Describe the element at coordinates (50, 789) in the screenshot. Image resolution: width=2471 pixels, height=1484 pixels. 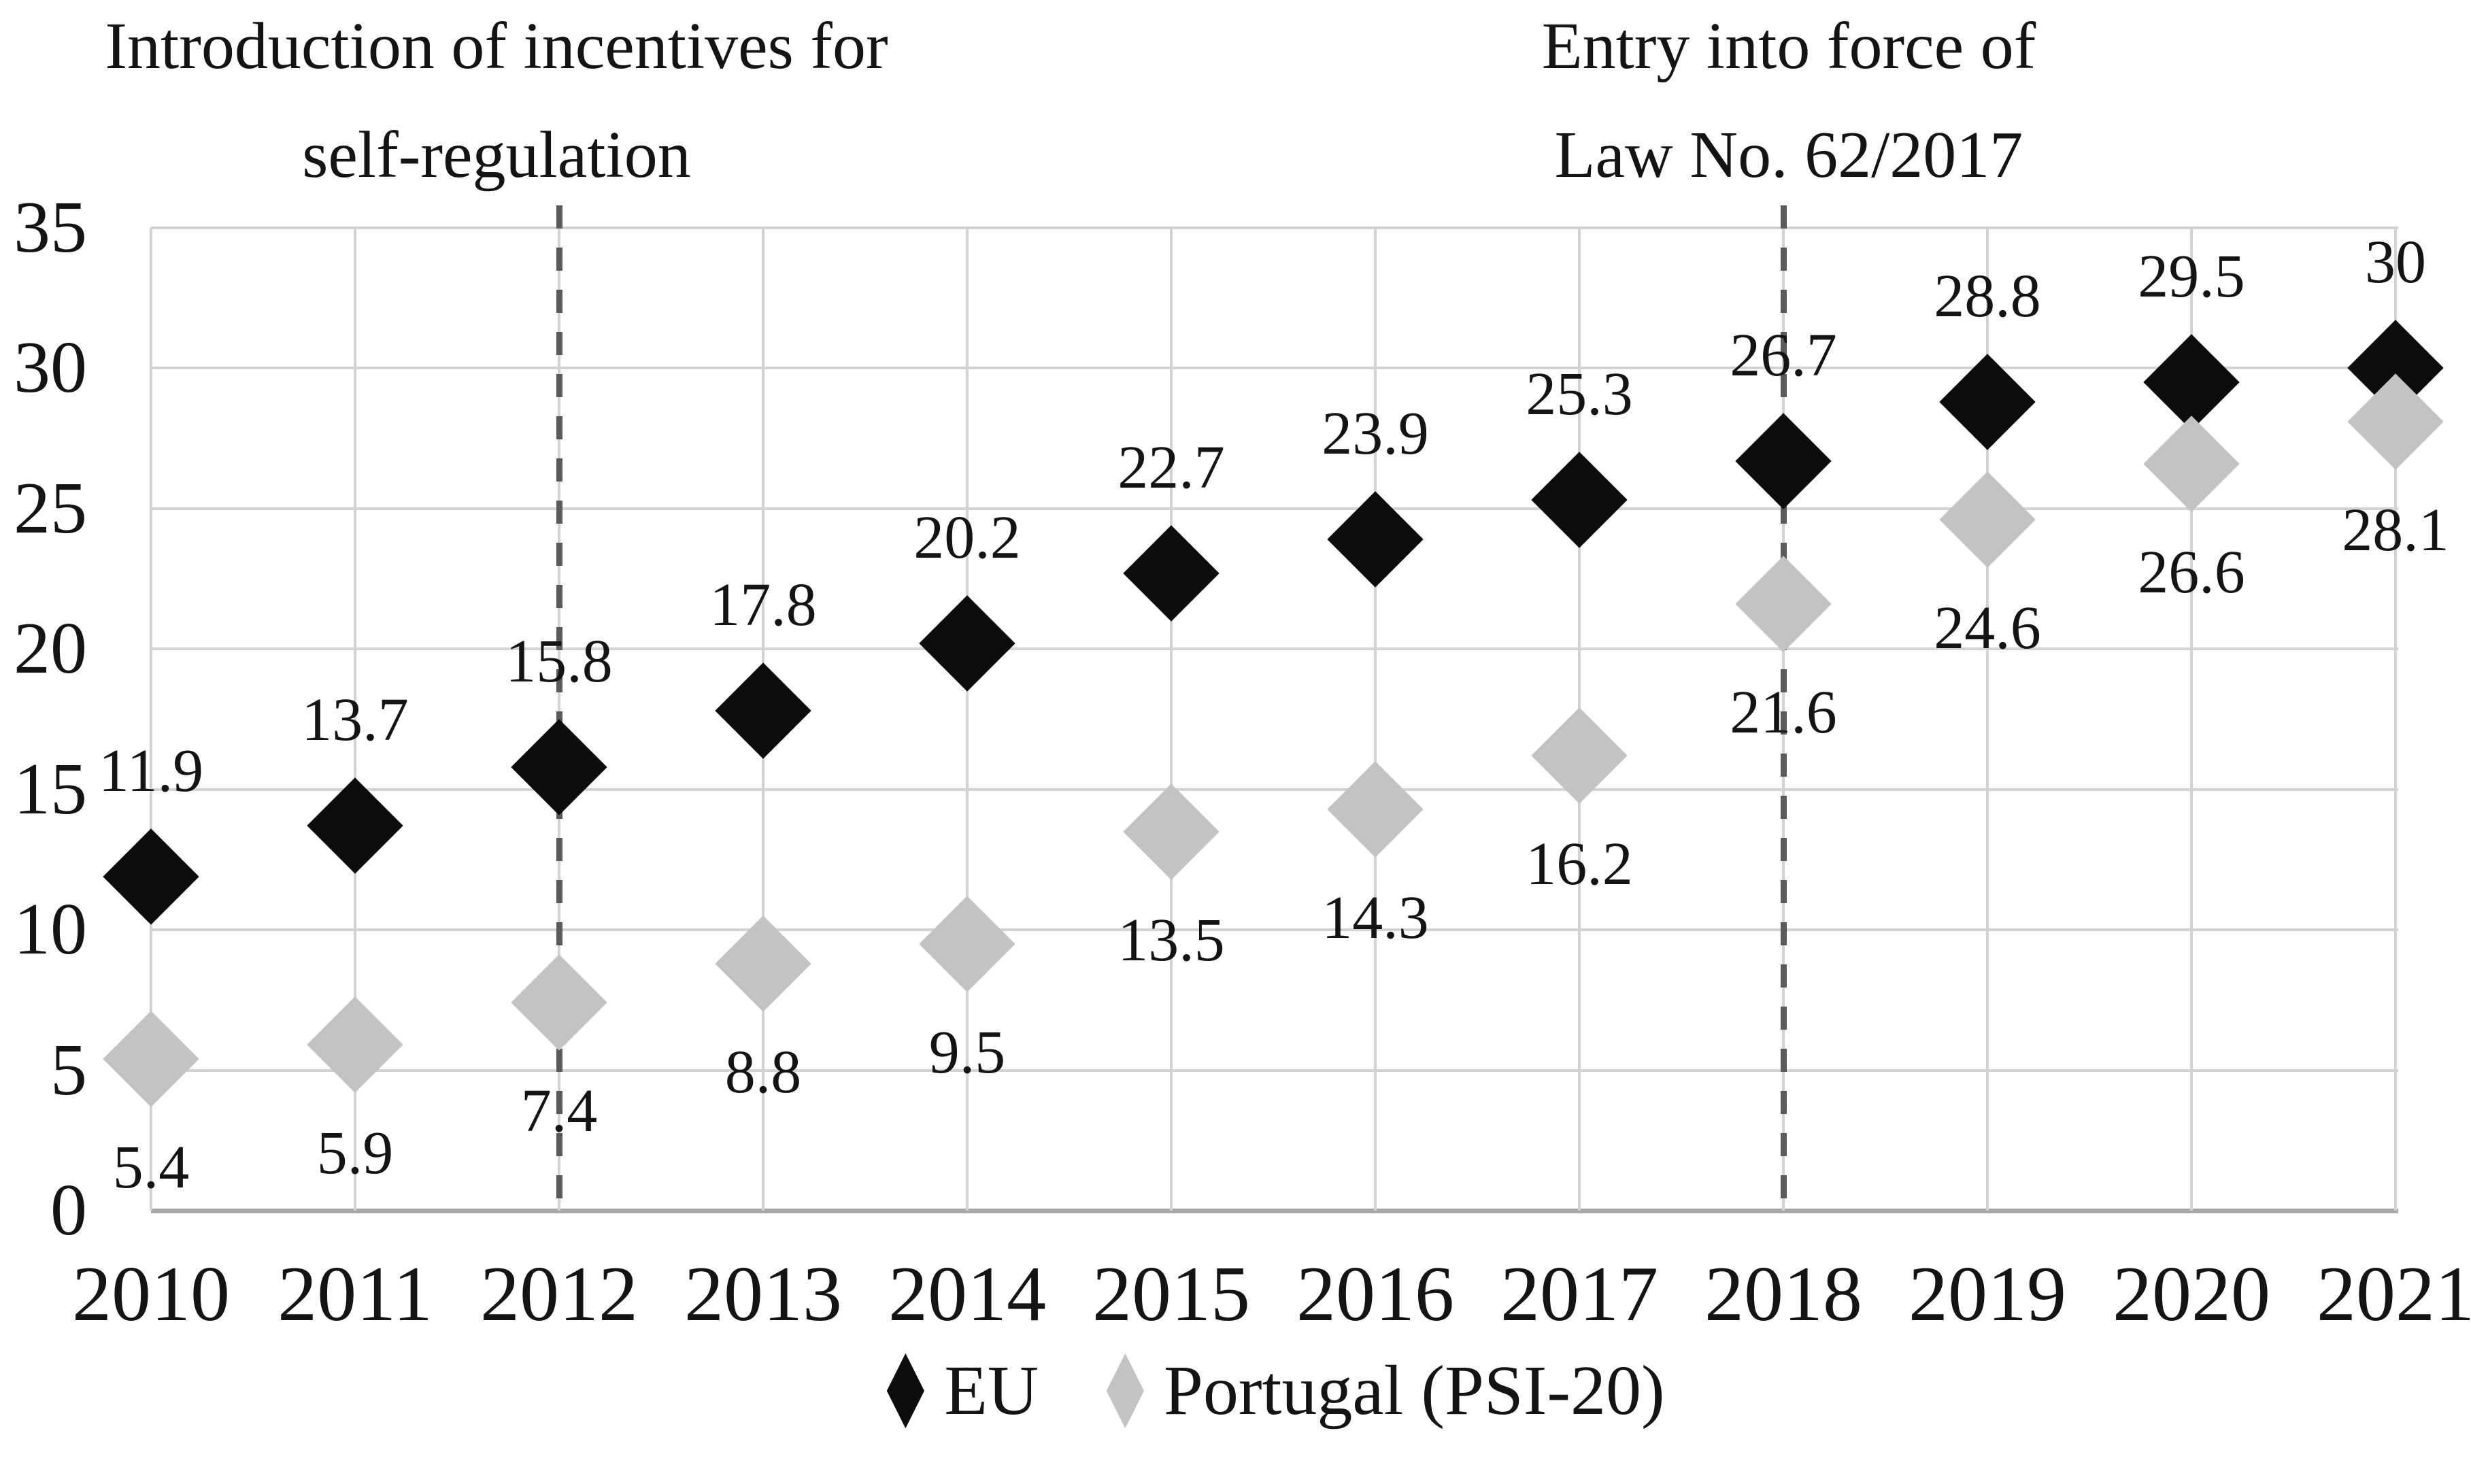
I see `y-axis-tick-label: 15` at that location.